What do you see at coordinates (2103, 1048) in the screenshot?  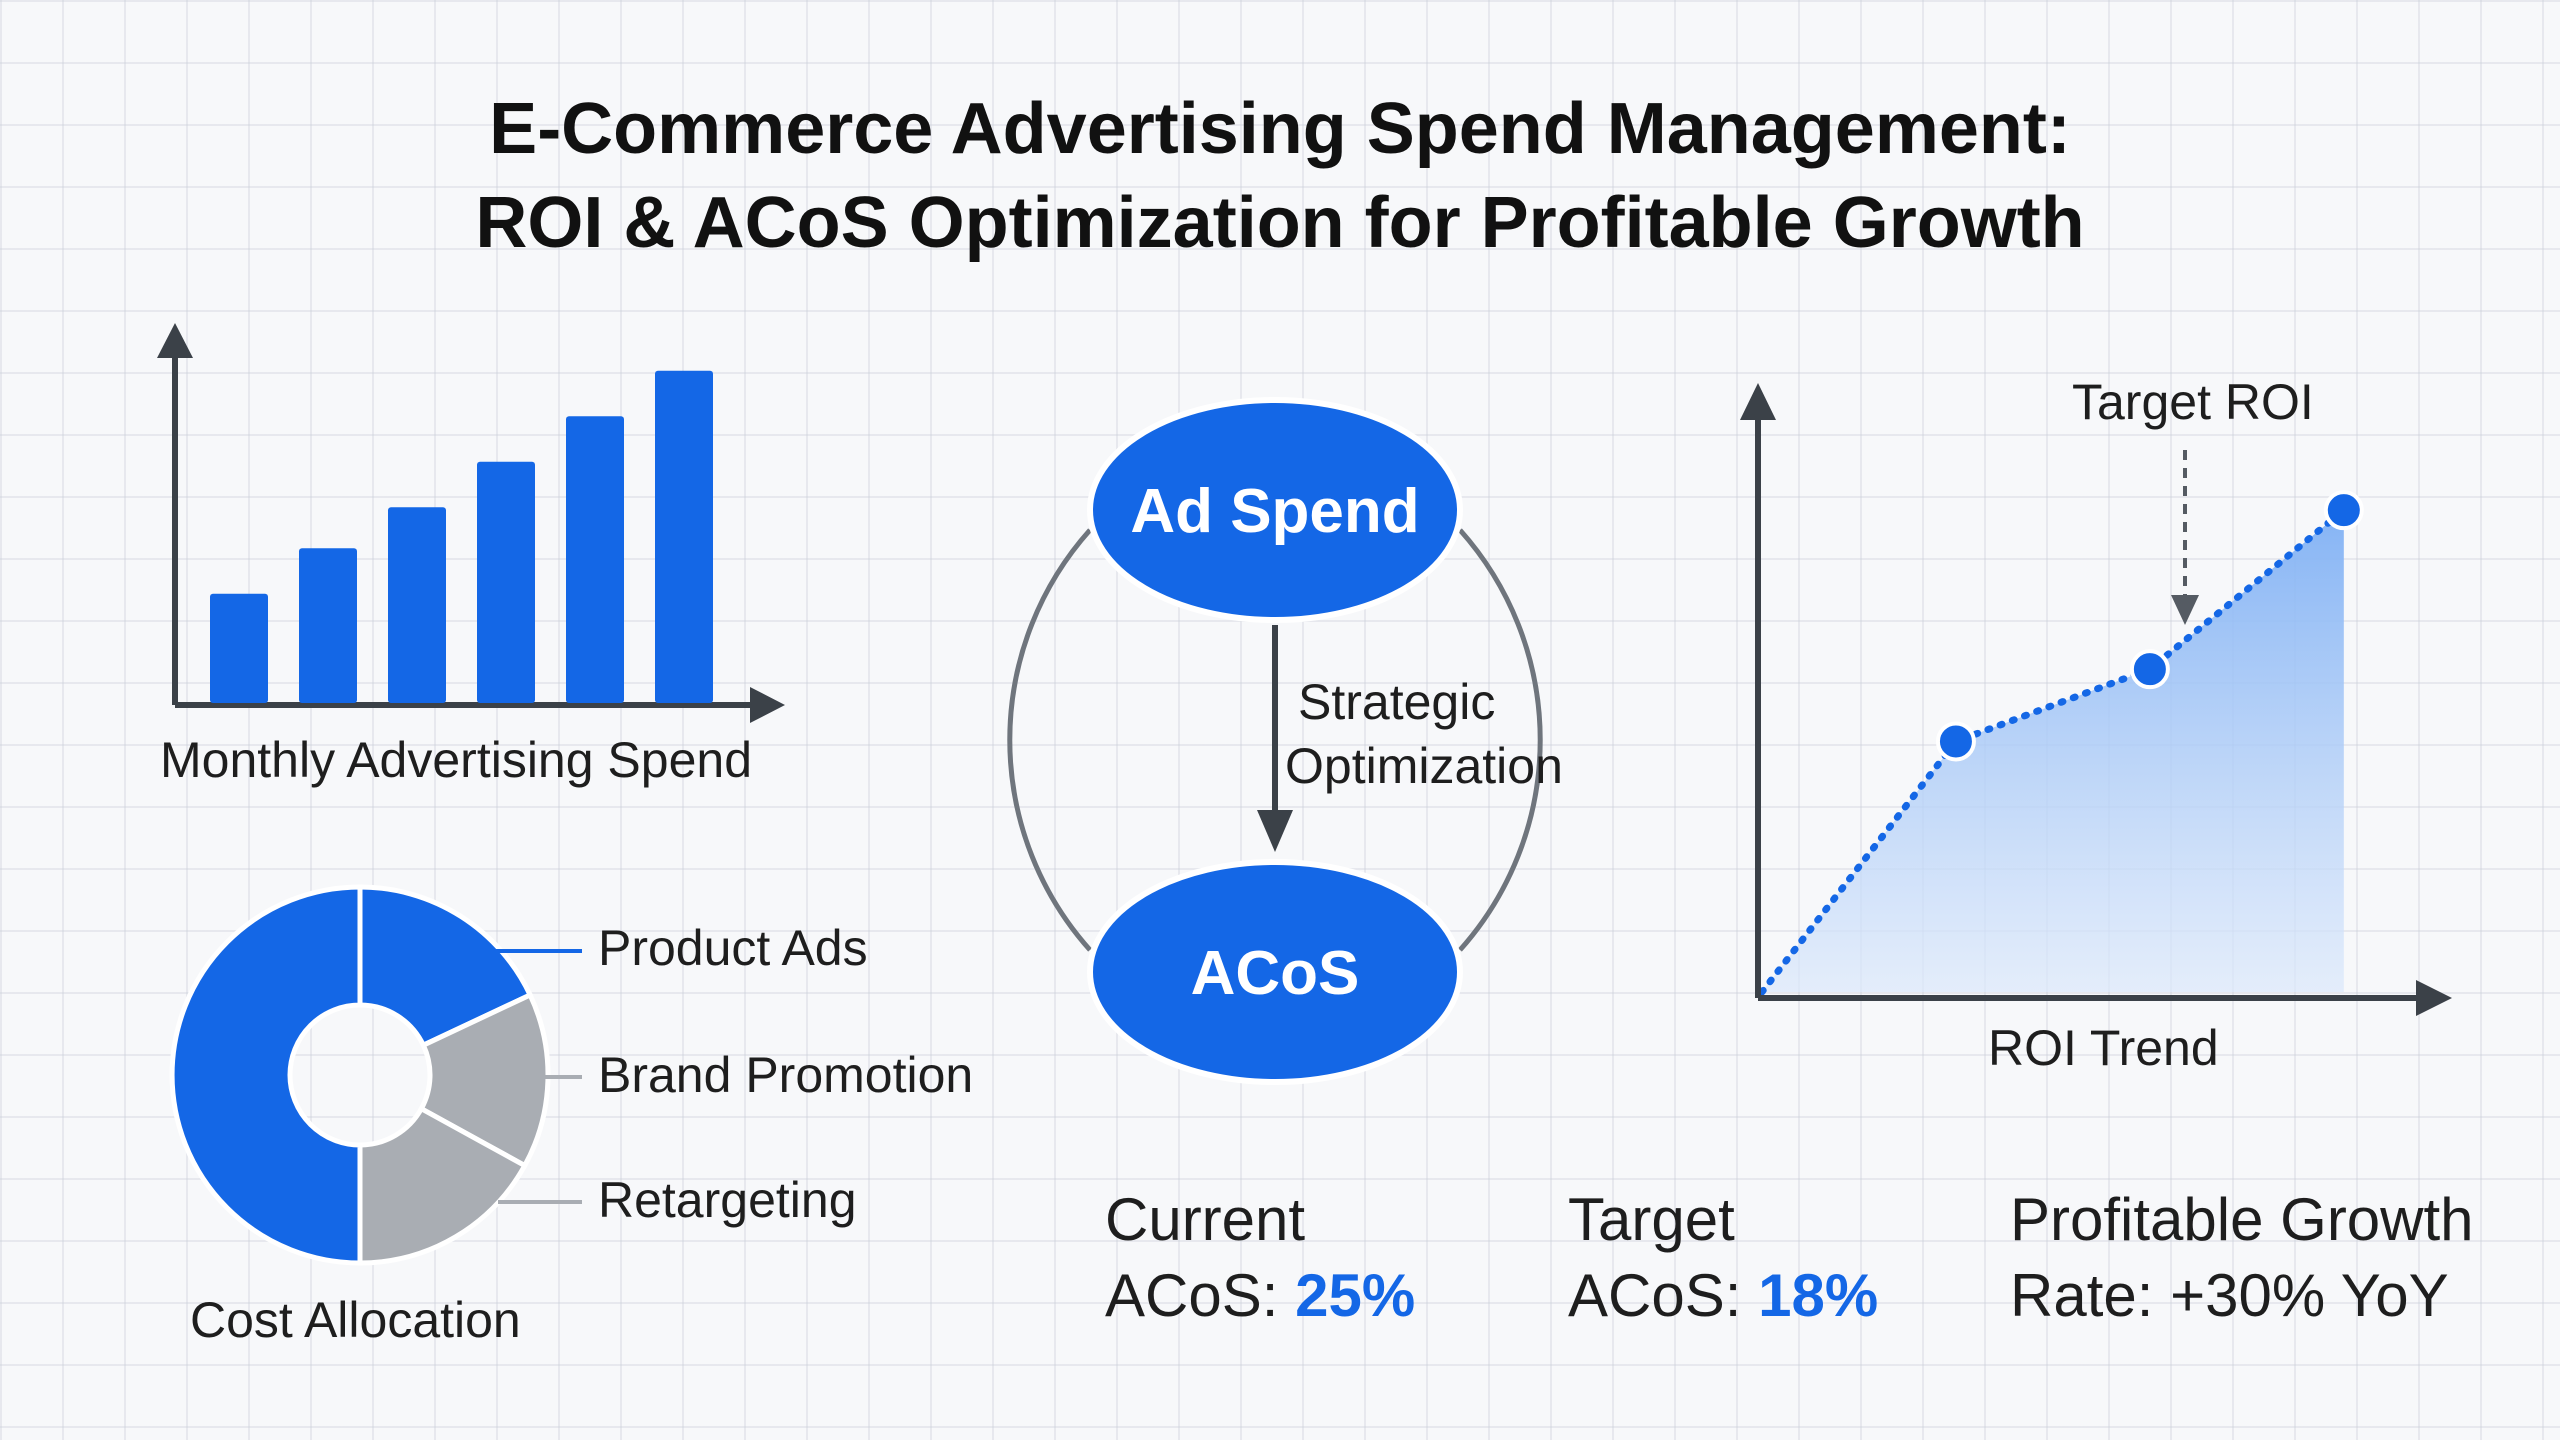 I see `roi-chart-label: ROI Trend` at bounding box center [2103, 1048].